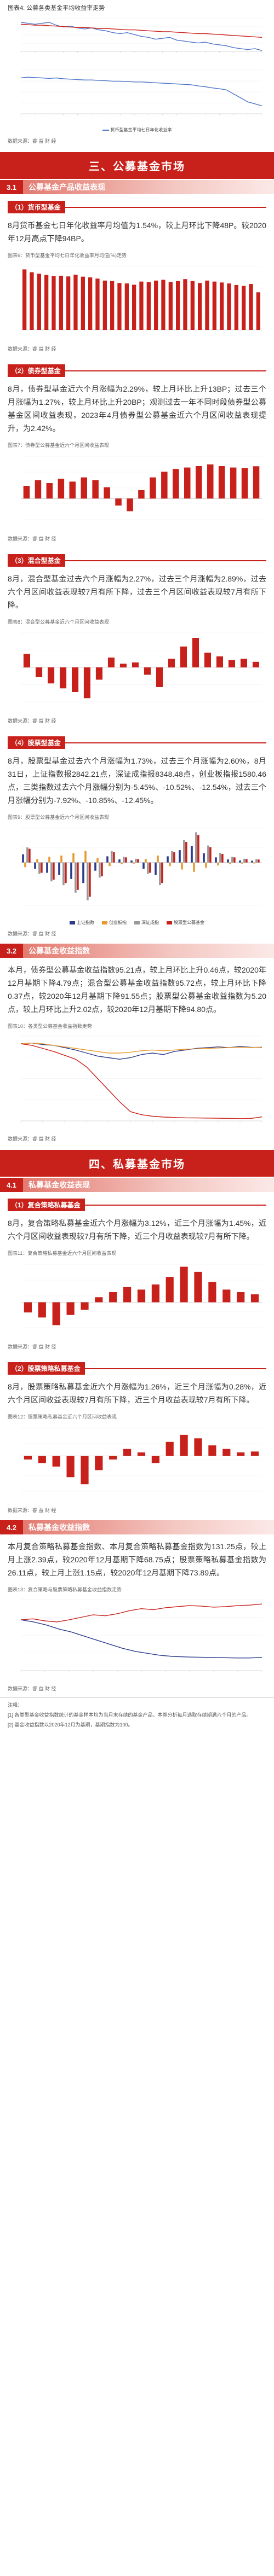  I want to click on fig11-svg, so click(141, 1296).